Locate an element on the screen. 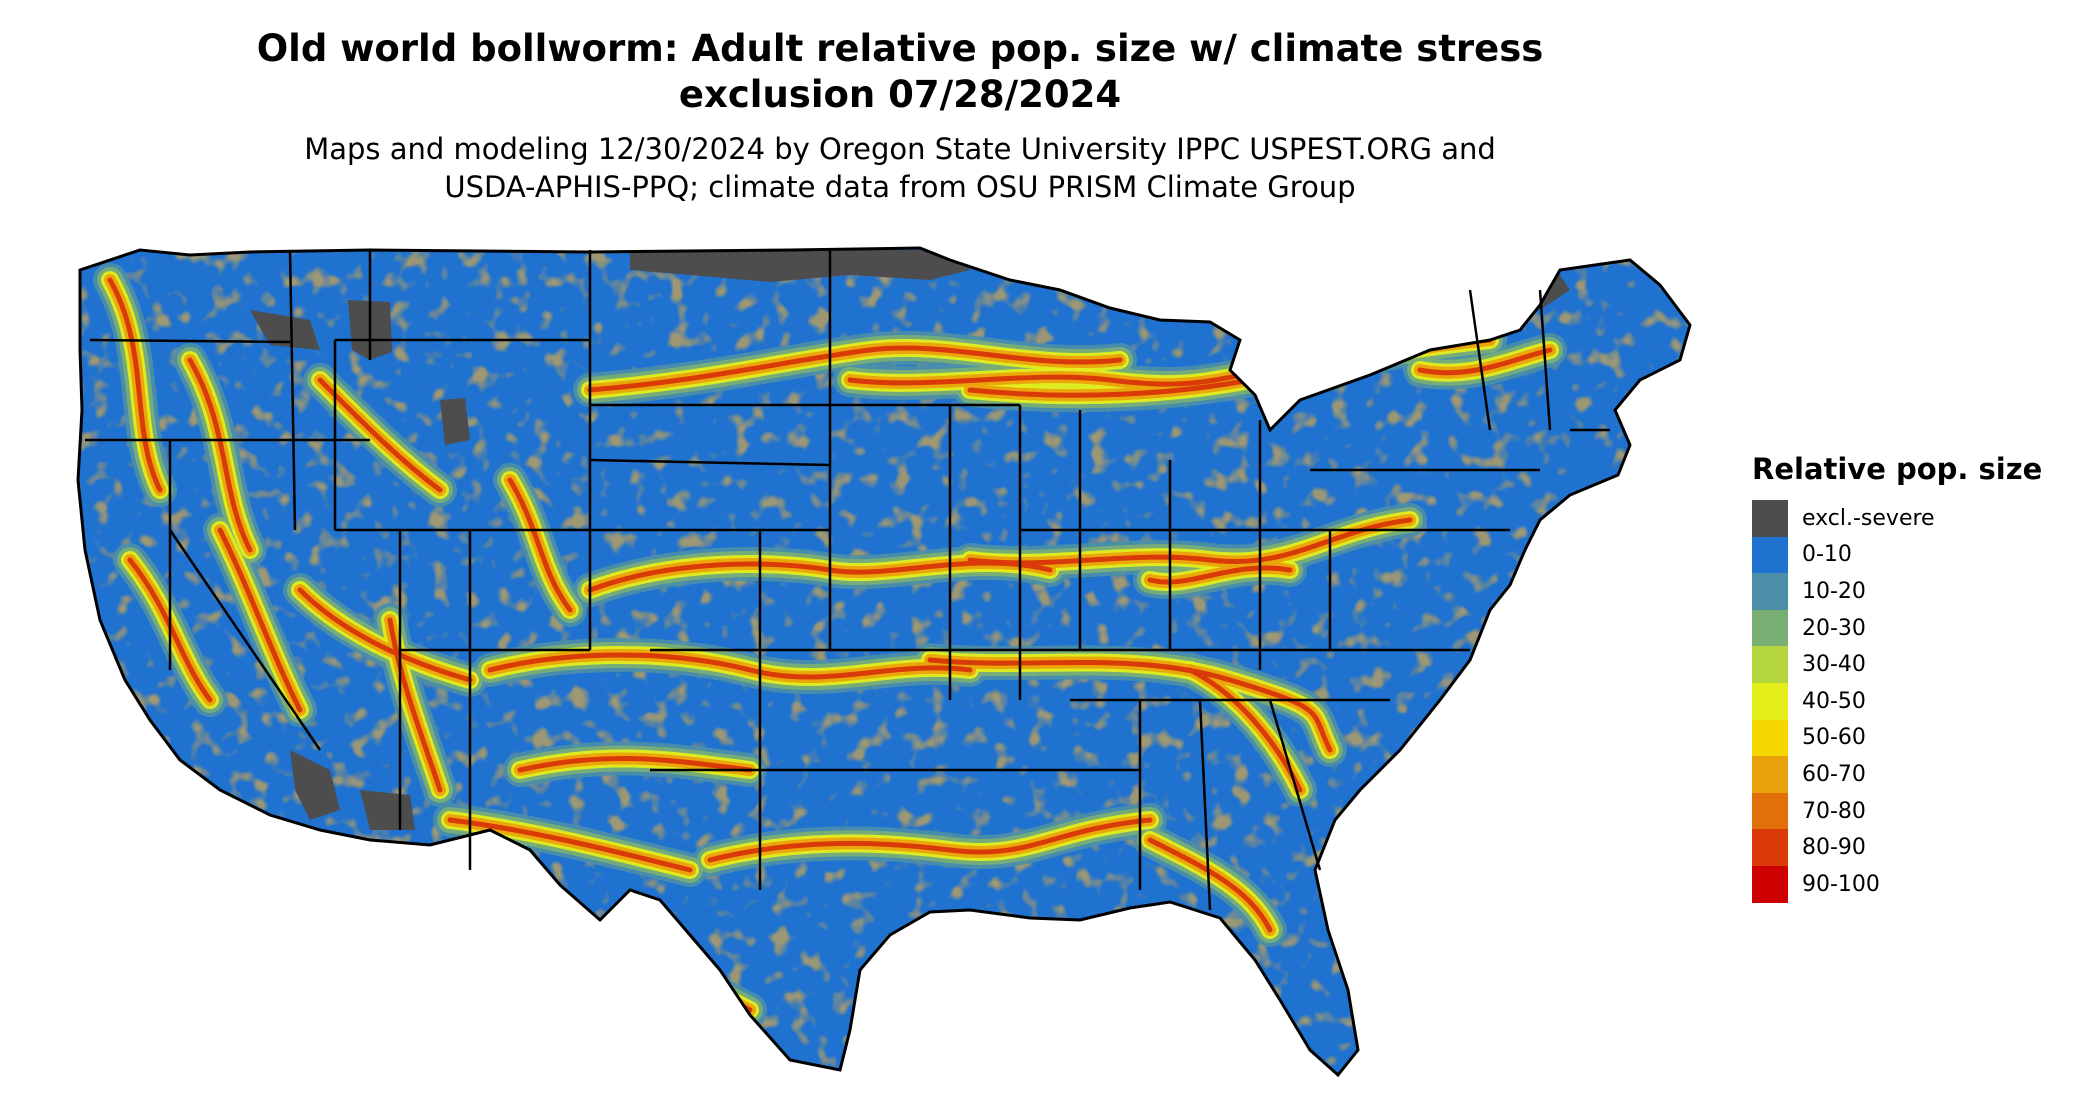 The image size is (2100, 1116). legend-row: excl.-severe is located at coordinates (1897, 518).